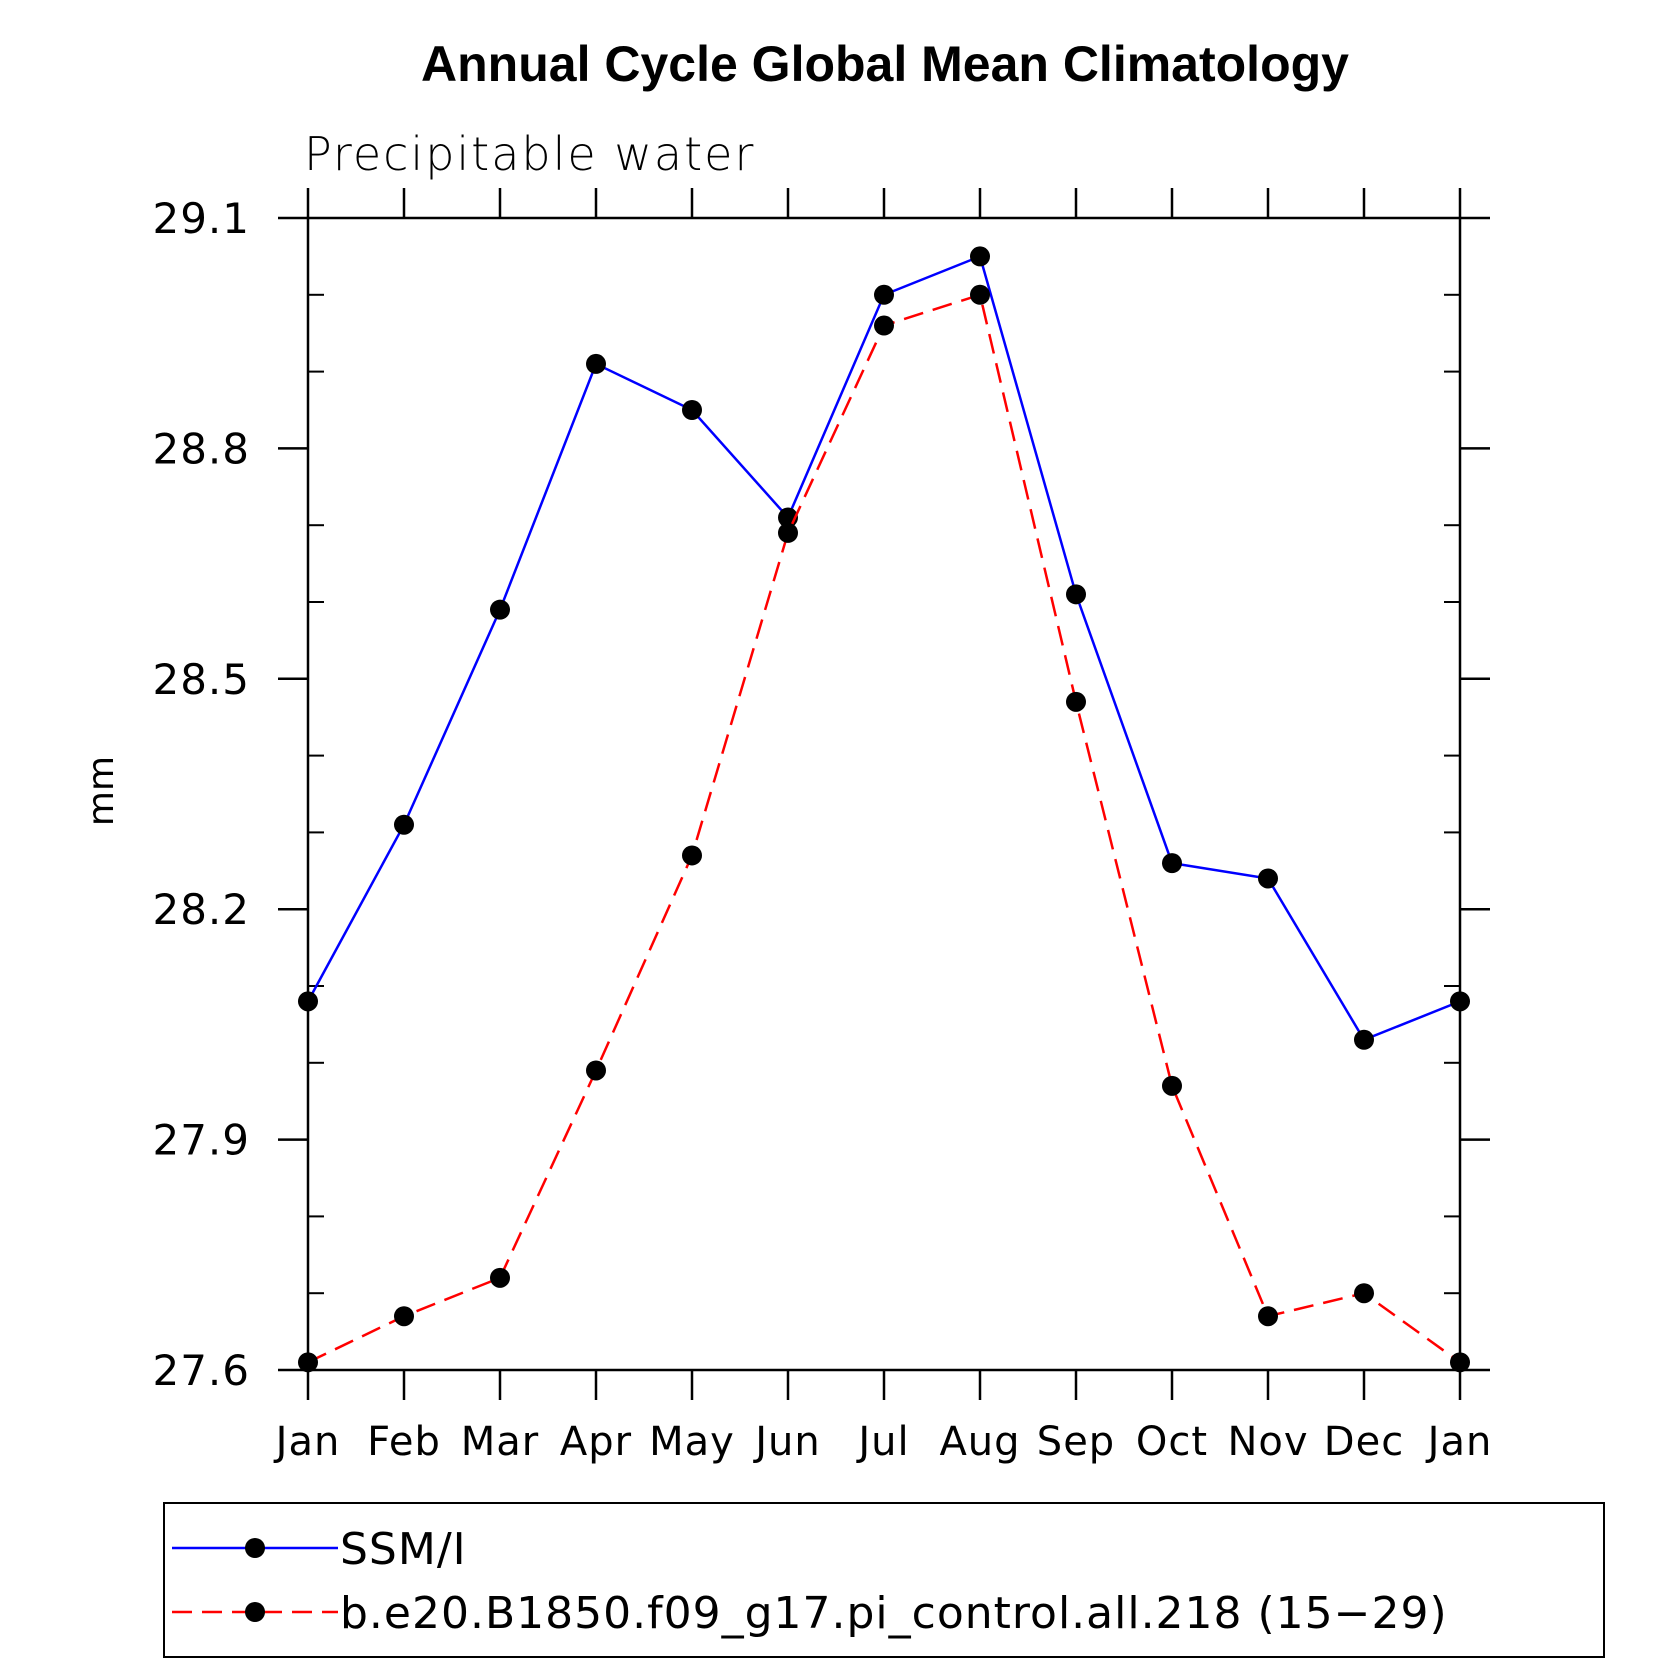 Image resolution: width=1680 pixels, height=1680 pixels. Describe the element at coordinates (786, 1442) in the screenshot. I see `x-tick-label: Jun` at that location.